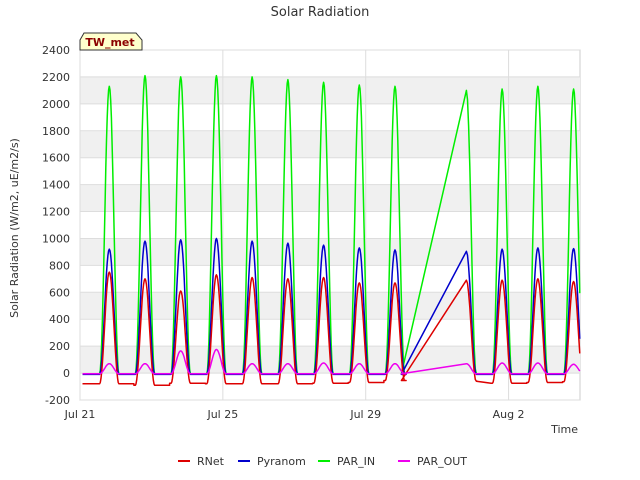 This screenshot has height=480, width=640. What do you see at coordinates (322, 461) in the screenshot?
I see `legend: RNet Pyranom PAR_IN PAR_OUT` at bounding box center [322, 461].